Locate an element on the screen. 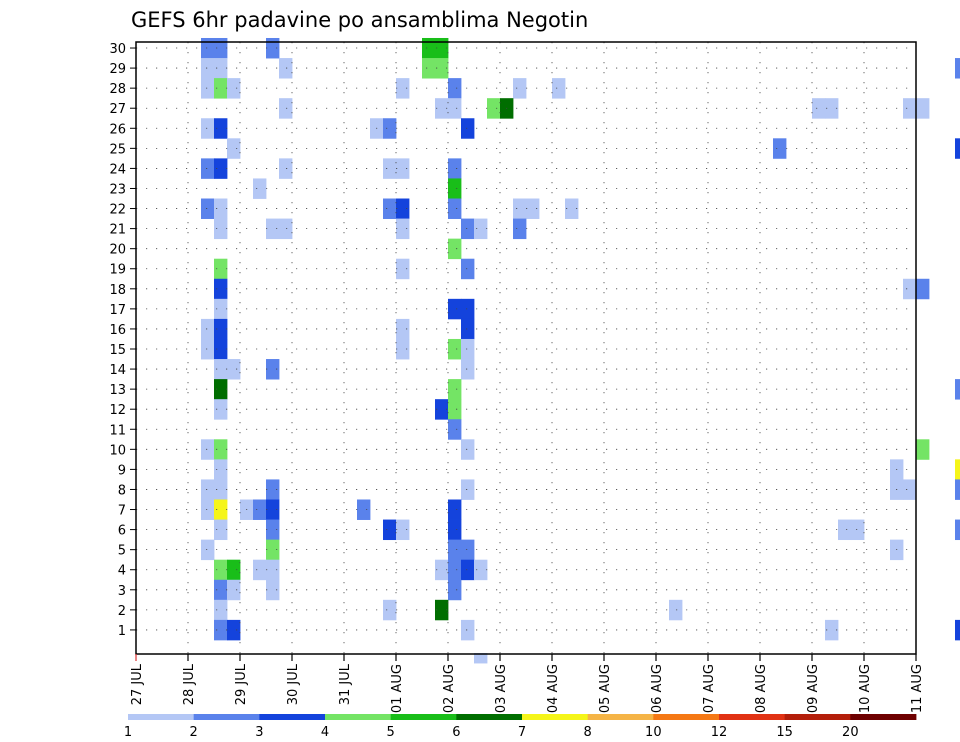 The height and width of the screenshot is (742, 960). y-tick-label: 8 is located at coordinates (122, 490).